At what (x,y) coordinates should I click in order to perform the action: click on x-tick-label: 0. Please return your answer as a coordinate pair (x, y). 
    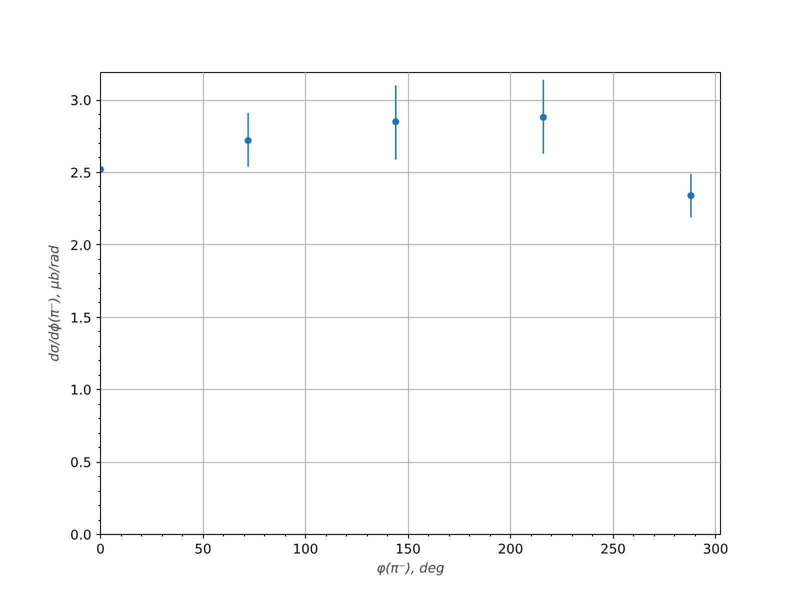
    Looking at the image, I should click on (100, 550).